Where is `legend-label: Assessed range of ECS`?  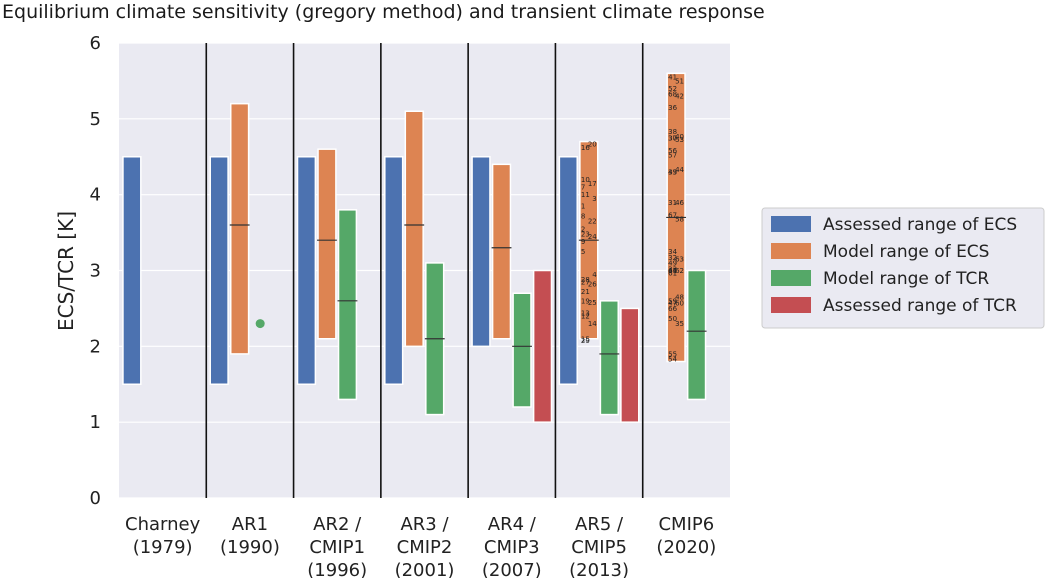
legend-label: Assessed range of ECS is located at coordinates (920, 225).